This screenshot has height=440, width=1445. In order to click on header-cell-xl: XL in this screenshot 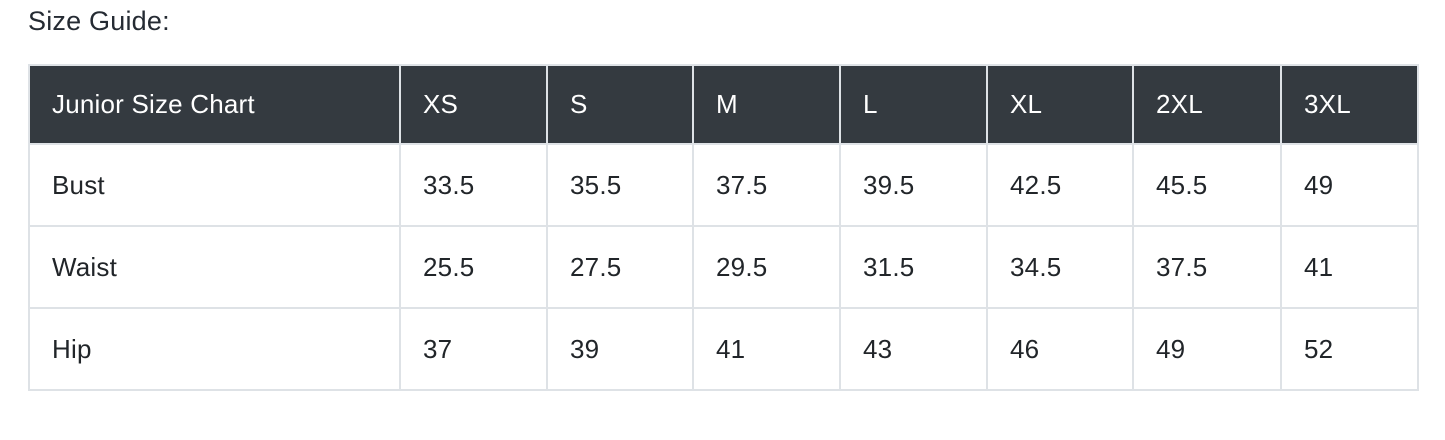, I will do `click(1060, 105)`.